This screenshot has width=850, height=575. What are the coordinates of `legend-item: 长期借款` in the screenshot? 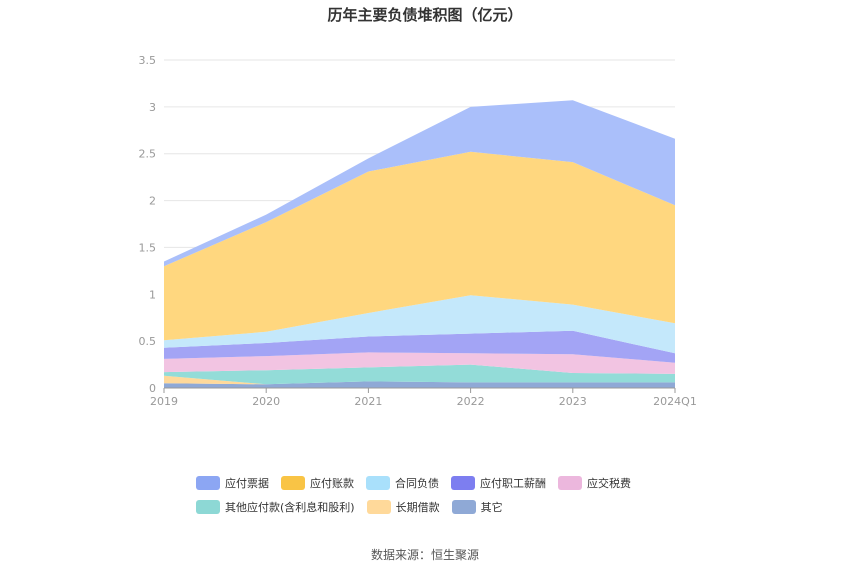 It's located at (403, 507).